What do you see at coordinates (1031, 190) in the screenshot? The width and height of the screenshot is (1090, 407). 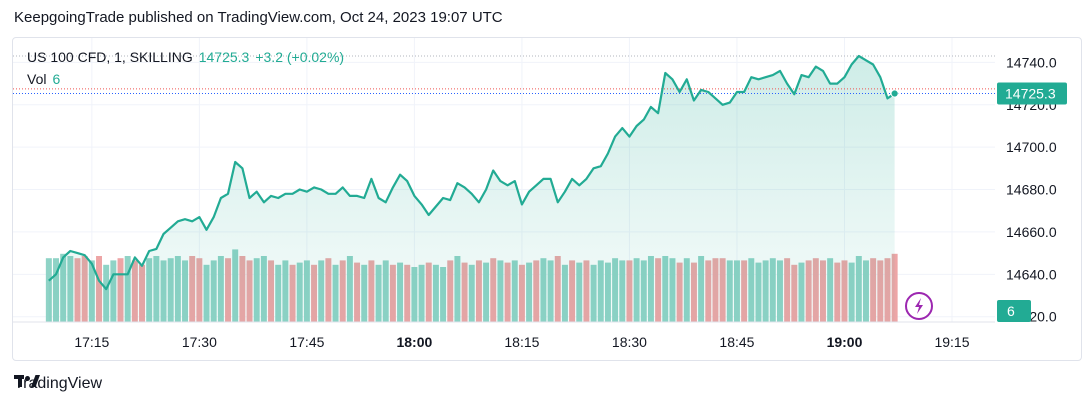 I see `y-tick-label: 14680.0` at bounding box center [1031, 190].